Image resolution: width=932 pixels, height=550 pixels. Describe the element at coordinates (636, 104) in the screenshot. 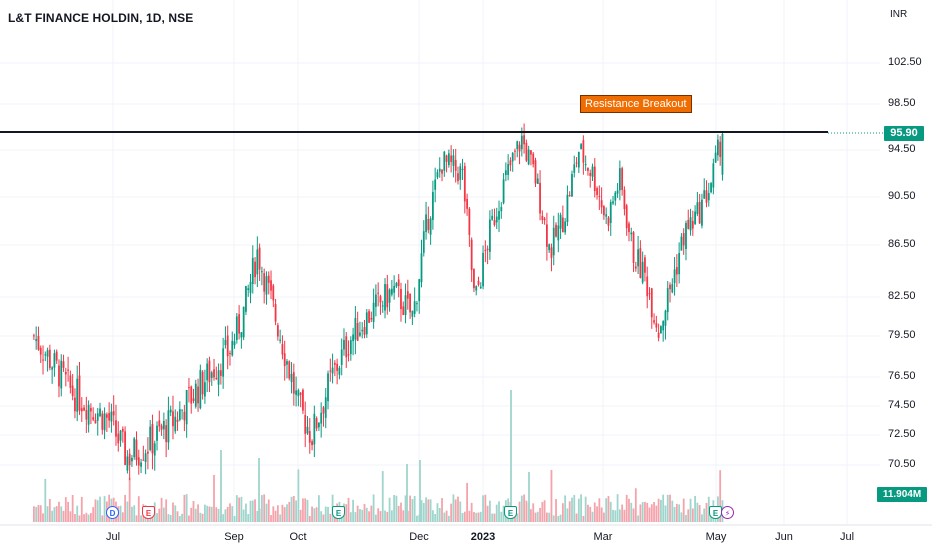

I see `resistance-breakout-note: Resistance Breakout` at that location.